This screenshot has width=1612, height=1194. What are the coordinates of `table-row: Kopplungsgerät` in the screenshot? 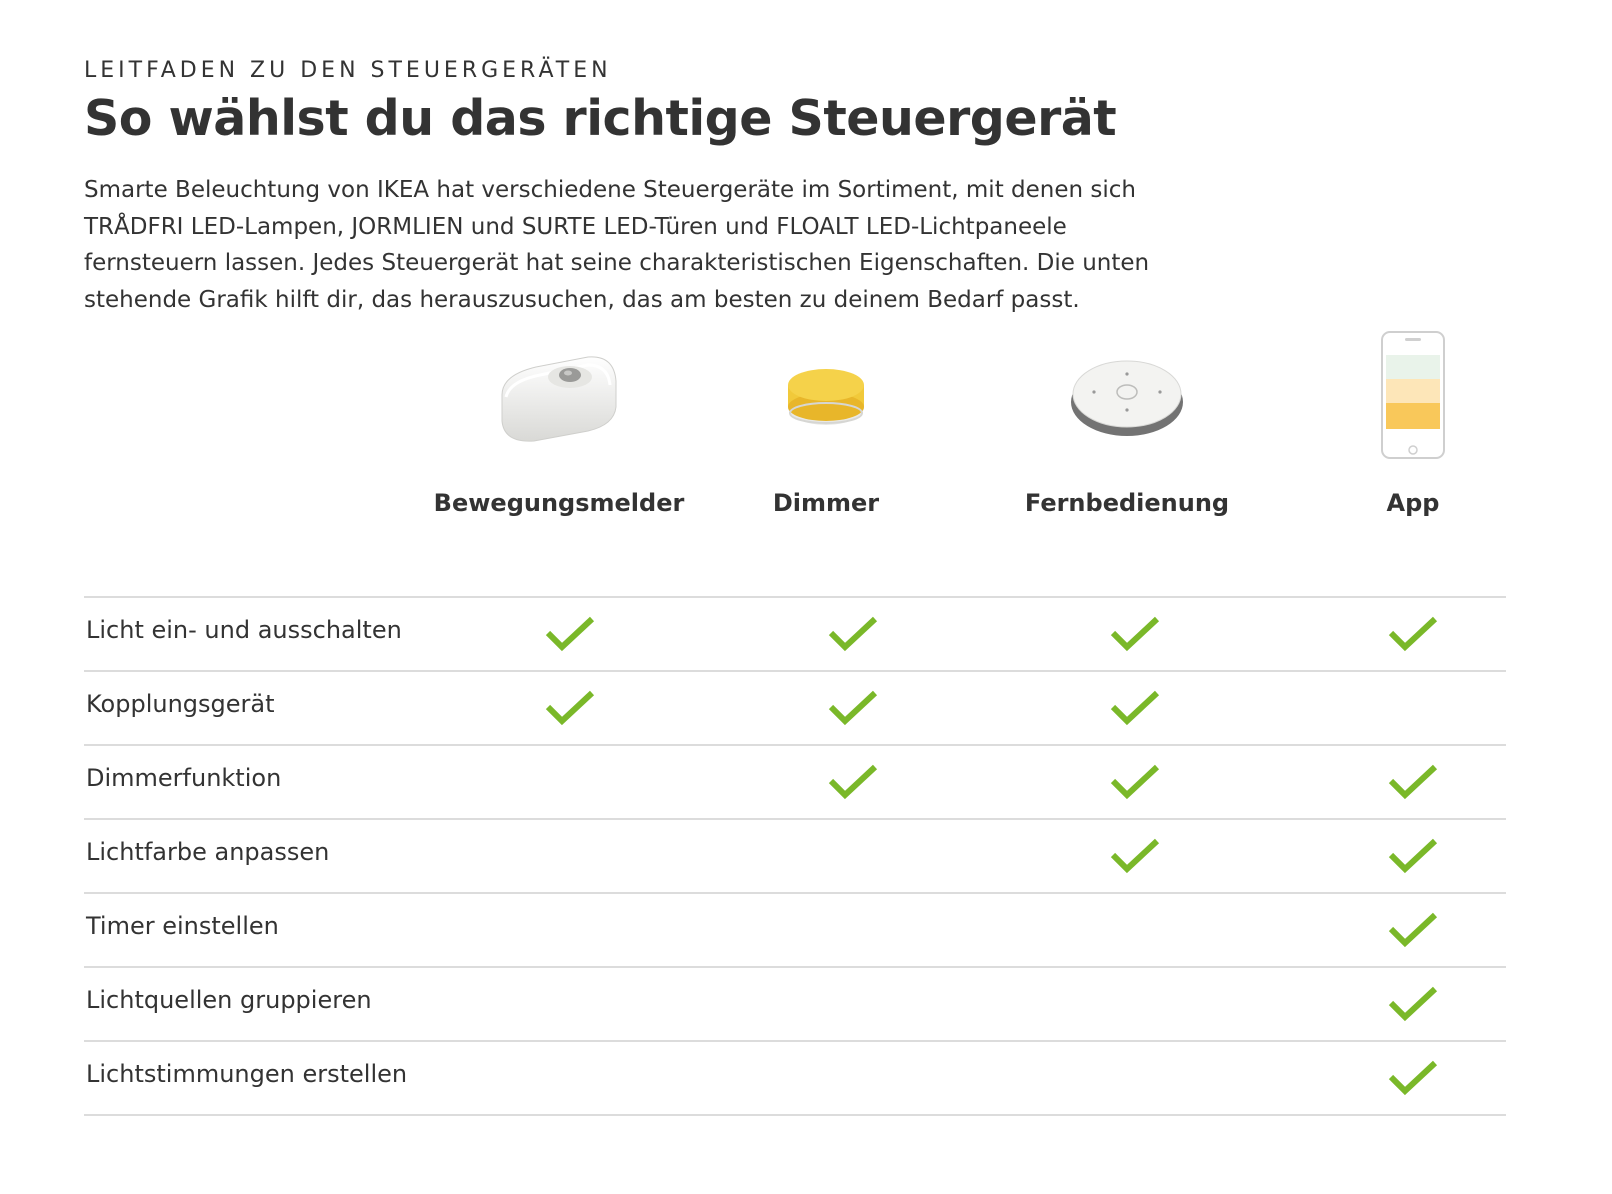 It's located at (795, 709).